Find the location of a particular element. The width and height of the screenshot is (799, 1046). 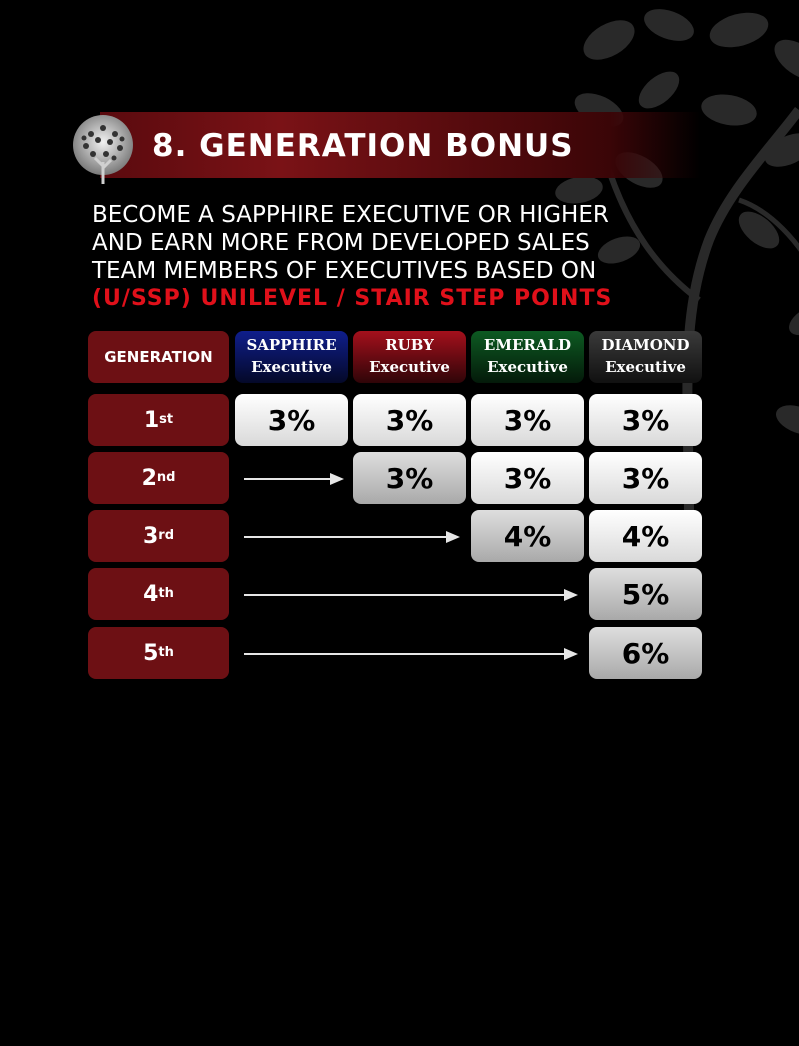

bonus-cell: 5% is located at coordinates (645, 594).